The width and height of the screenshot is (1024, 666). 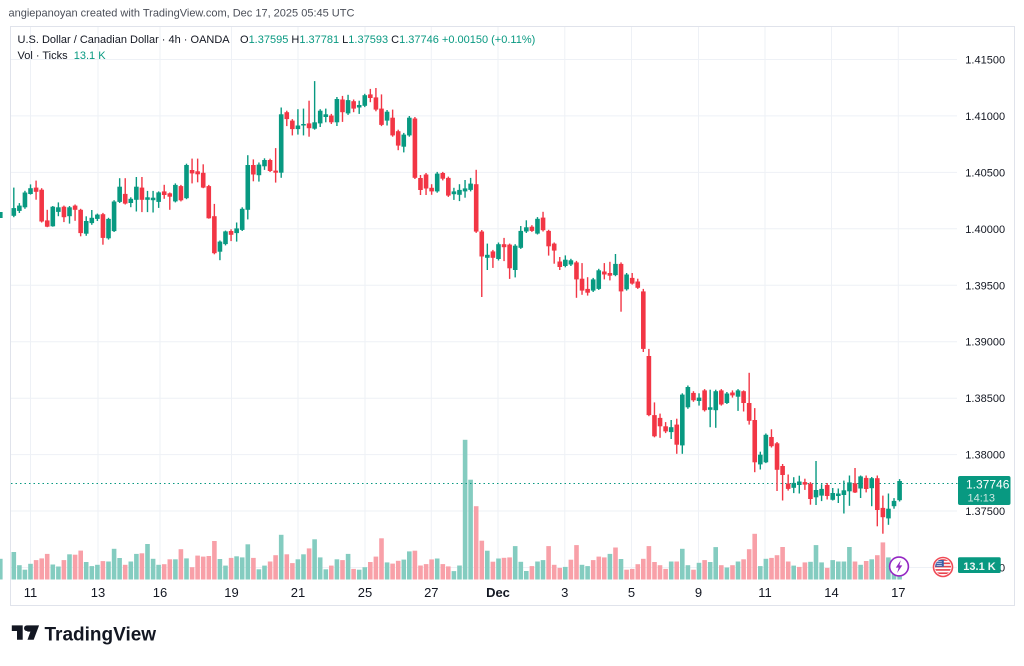 I want to click on svg-text: TradingView, so click(x=101, y=635).